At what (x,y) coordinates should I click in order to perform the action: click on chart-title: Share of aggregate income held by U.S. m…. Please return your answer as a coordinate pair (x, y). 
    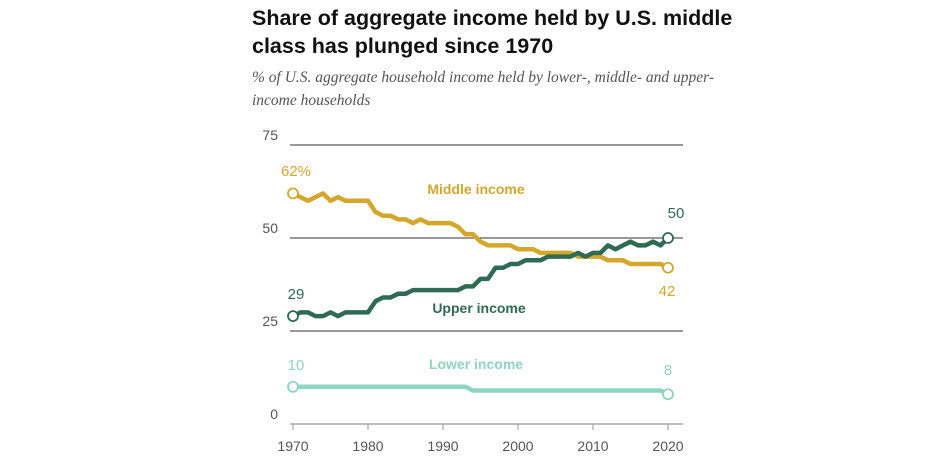
    Looking at the image, I should click on (492, 32).